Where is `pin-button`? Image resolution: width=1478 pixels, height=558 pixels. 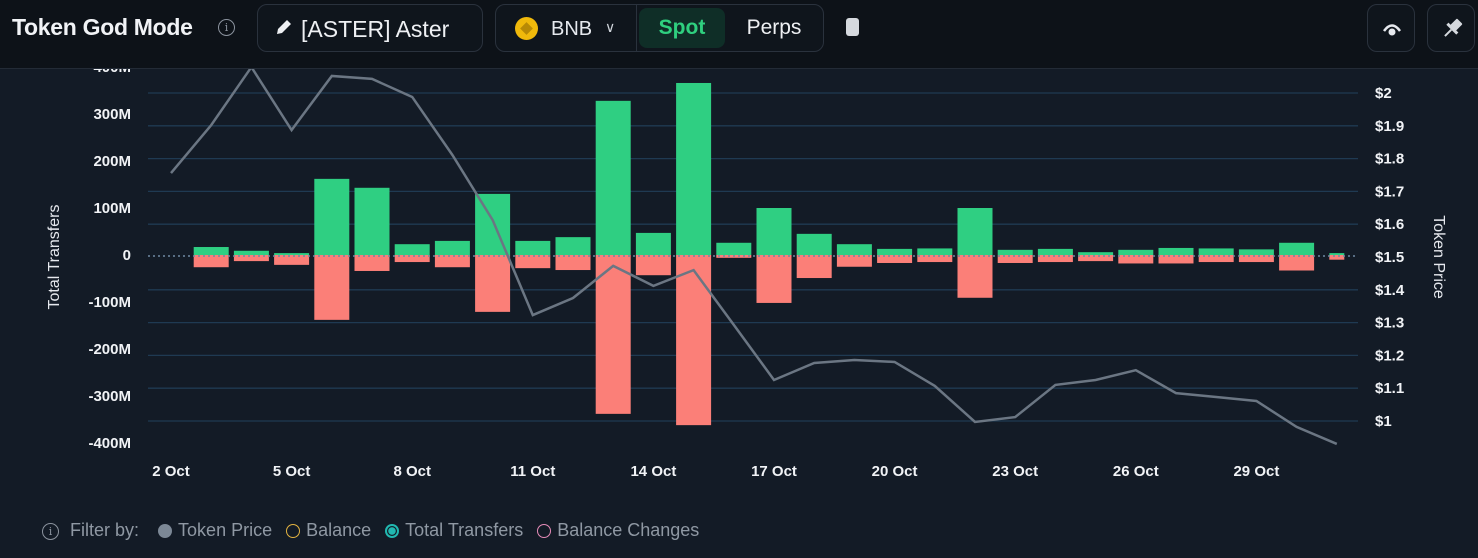 pin-button is located at coordinates (1451, 28).